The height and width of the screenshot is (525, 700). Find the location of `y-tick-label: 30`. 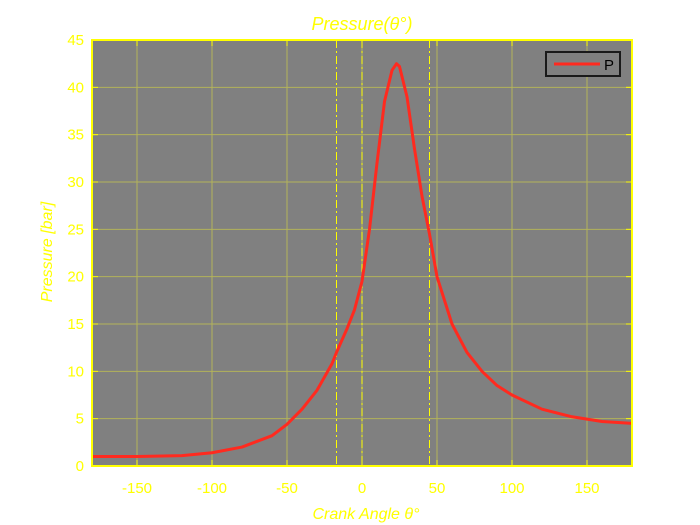

y-tick-label: 30 is located at coordinates (75, 182).